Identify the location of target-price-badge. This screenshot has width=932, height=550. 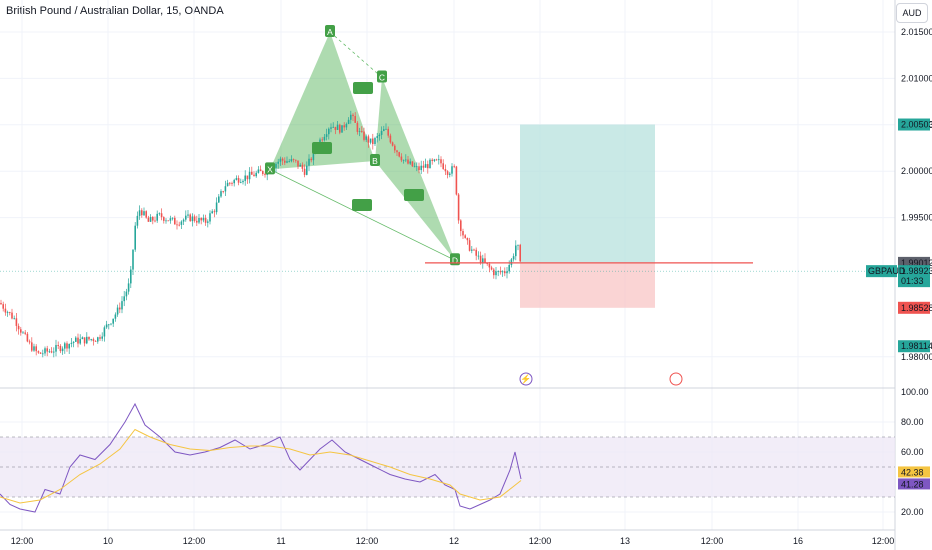
(914, 124).